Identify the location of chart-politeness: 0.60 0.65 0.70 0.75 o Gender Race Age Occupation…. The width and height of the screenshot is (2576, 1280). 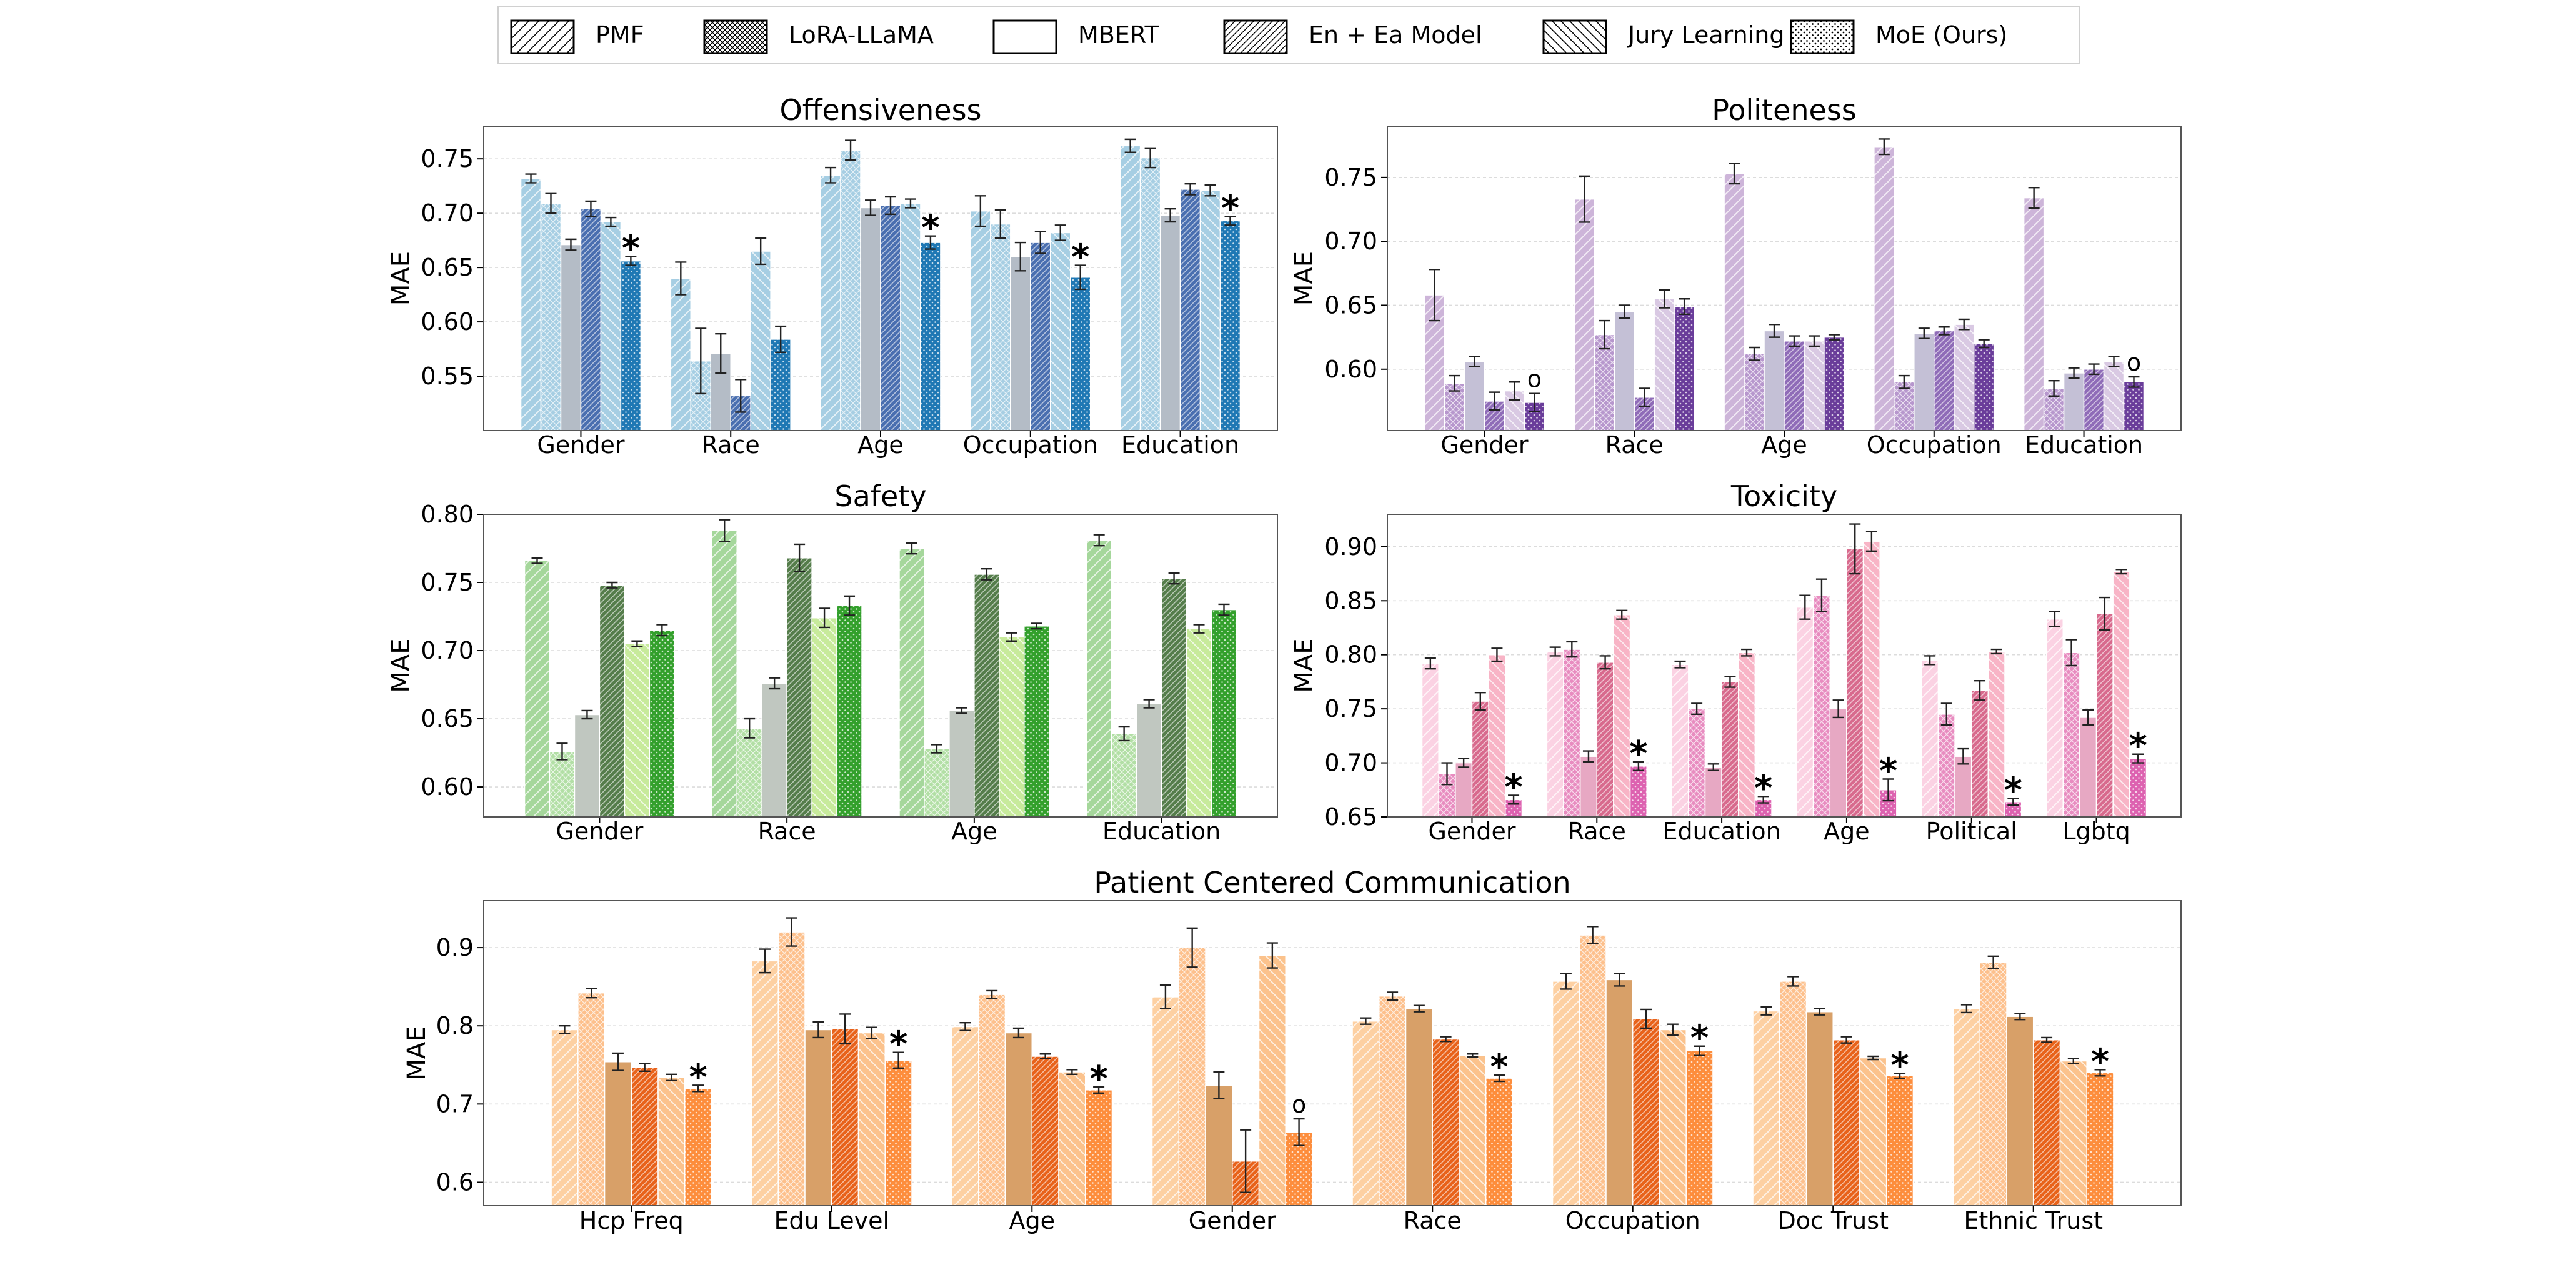
(1736, 276).